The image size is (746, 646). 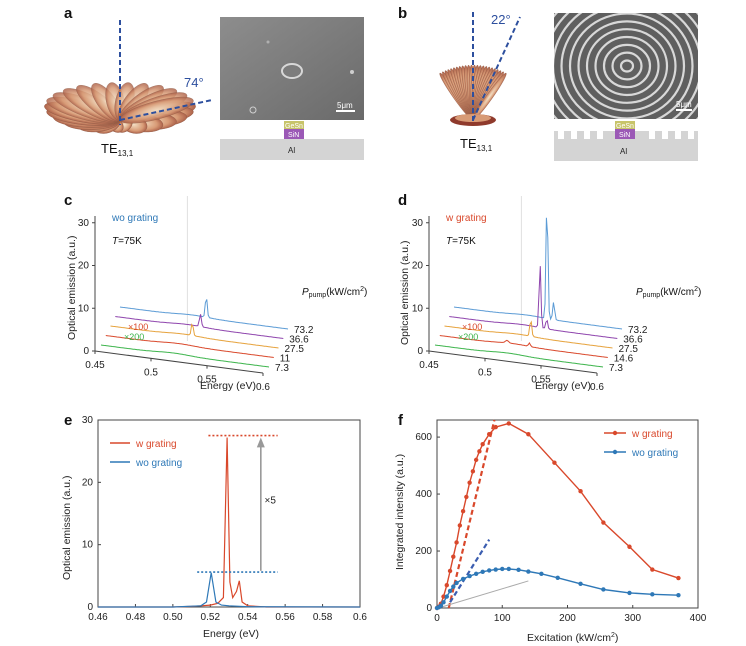 What do you see at coordinates (470, 571) in the screenshot?
I see `fit-line-wo` at bounding box center [470, 571].